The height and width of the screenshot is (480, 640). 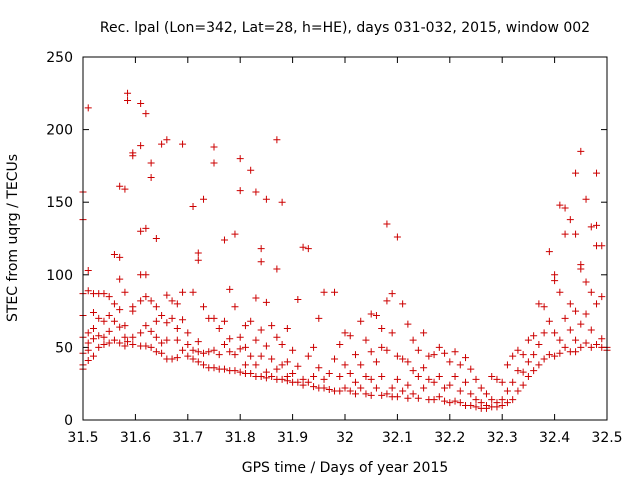 I want to click on y-tick-label: 200, so click(x=59, y=131).